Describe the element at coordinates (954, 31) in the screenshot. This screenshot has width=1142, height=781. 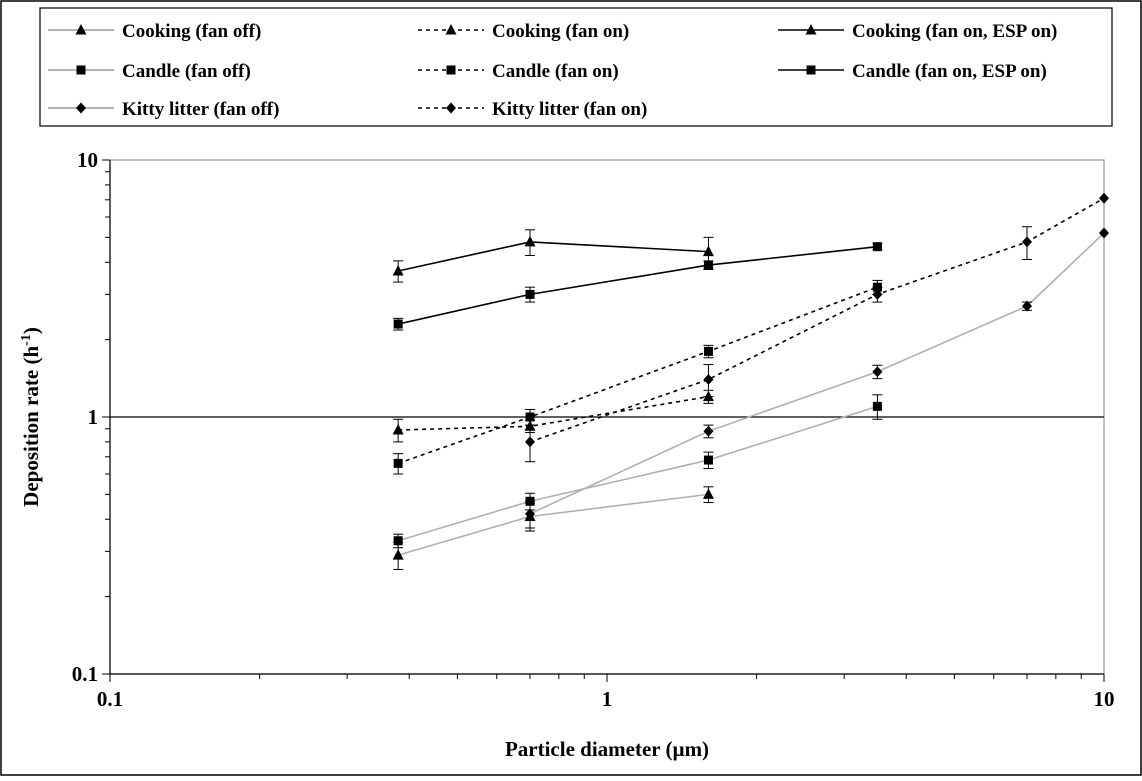
I see `legend-label: Cooking (fan on, ESP on)` at that location.